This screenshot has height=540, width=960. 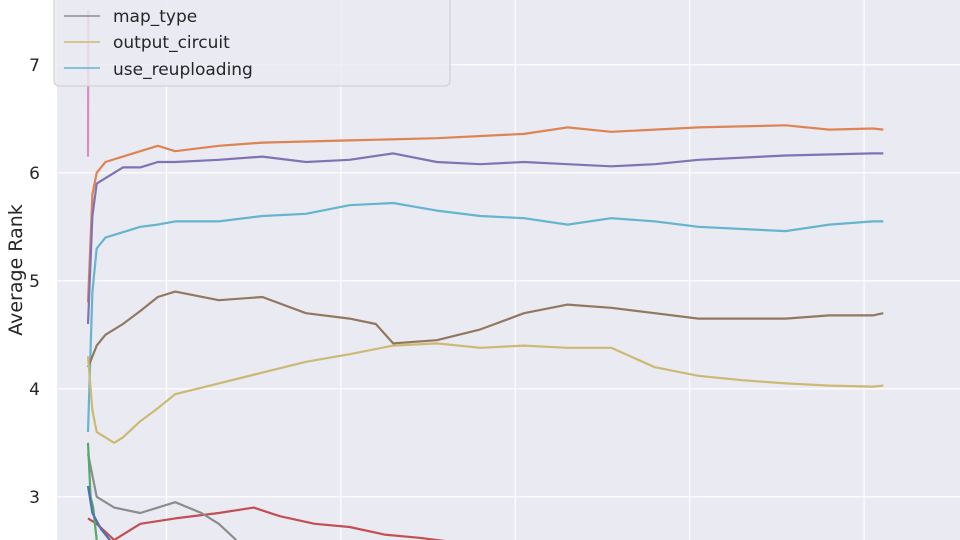 I want to click on y-axis-label: Average Rank, so click(x=16, y=270).